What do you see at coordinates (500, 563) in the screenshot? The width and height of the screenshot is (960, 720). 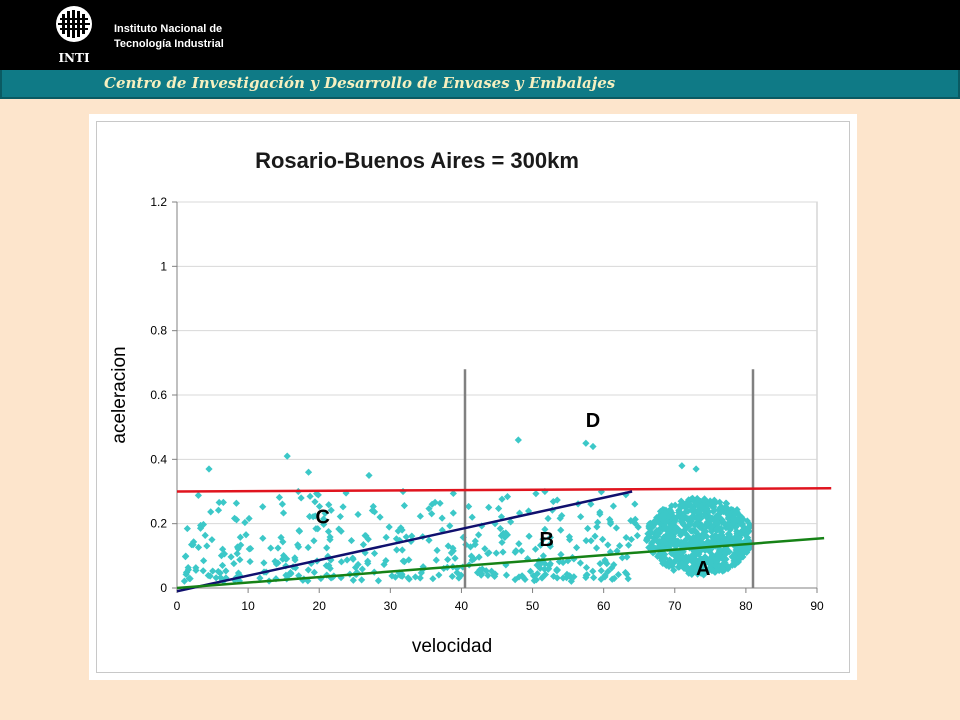 I see `reference-line-green` at bounding box center [500, 563].